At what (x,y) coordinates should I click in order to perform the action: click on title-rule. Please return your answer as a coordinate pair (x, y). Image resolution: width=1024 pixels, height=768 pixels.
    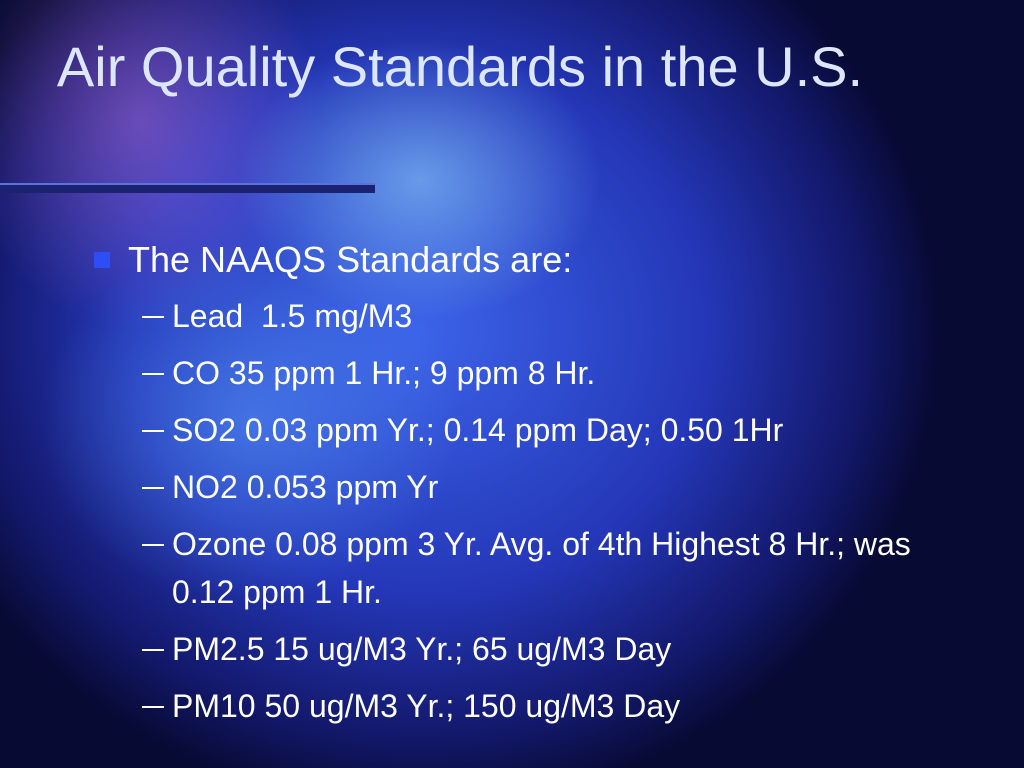
    Looking at the image, I should click on (187, 188).